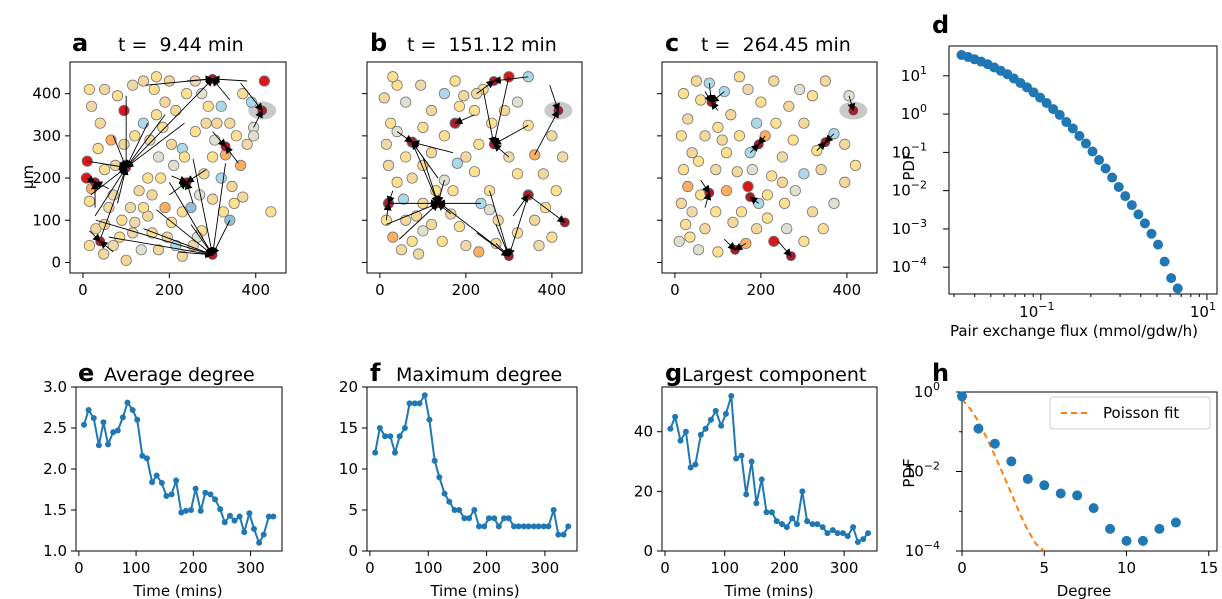  I want to click on panel-label-c: c, so click(672, 43).